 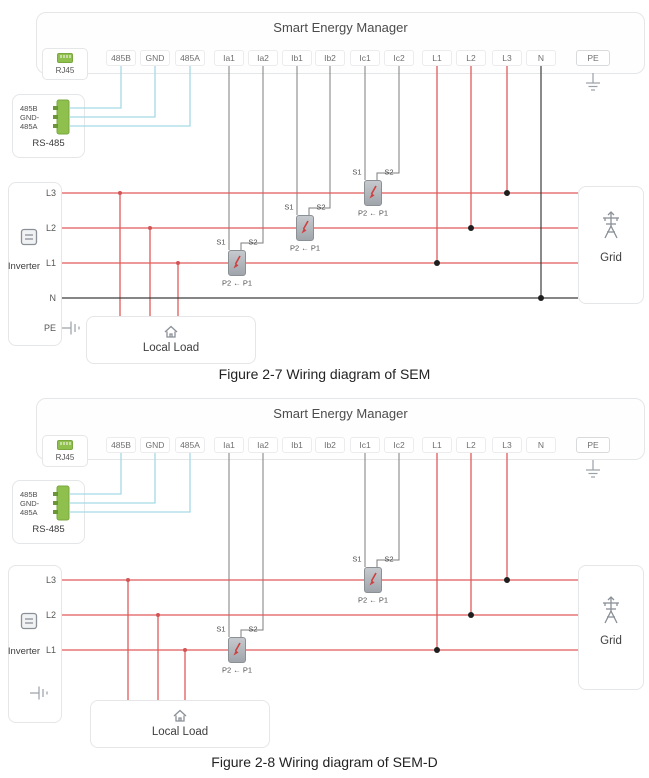 I want to click on d1-local-load-label: Local Load, so click(x=171, y=348).